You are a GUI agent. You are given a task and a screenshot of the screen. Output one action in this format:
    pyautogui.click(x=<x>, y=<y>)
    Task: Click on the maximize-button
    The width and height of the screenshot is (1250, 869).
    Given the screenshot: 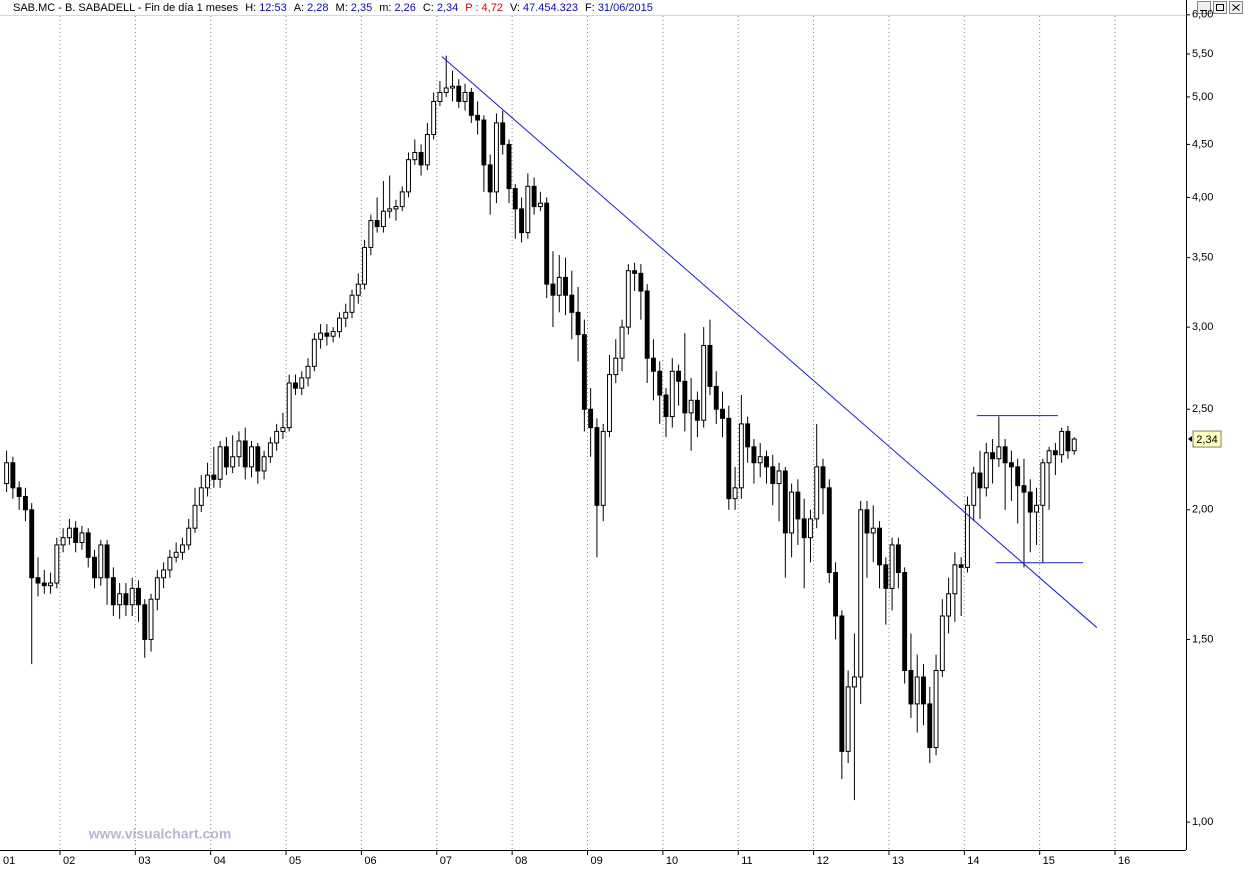 What is the action you would take?
    pyautogui.click(x=1220, y=7)
    